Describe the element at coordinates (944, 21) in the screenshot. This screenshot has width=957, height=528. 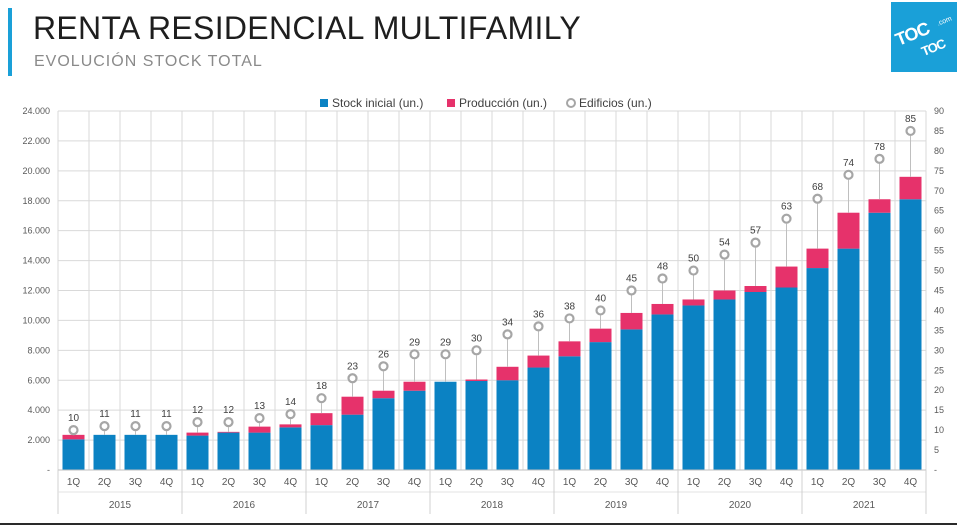
I see `logo-text-com: .com` at that location.